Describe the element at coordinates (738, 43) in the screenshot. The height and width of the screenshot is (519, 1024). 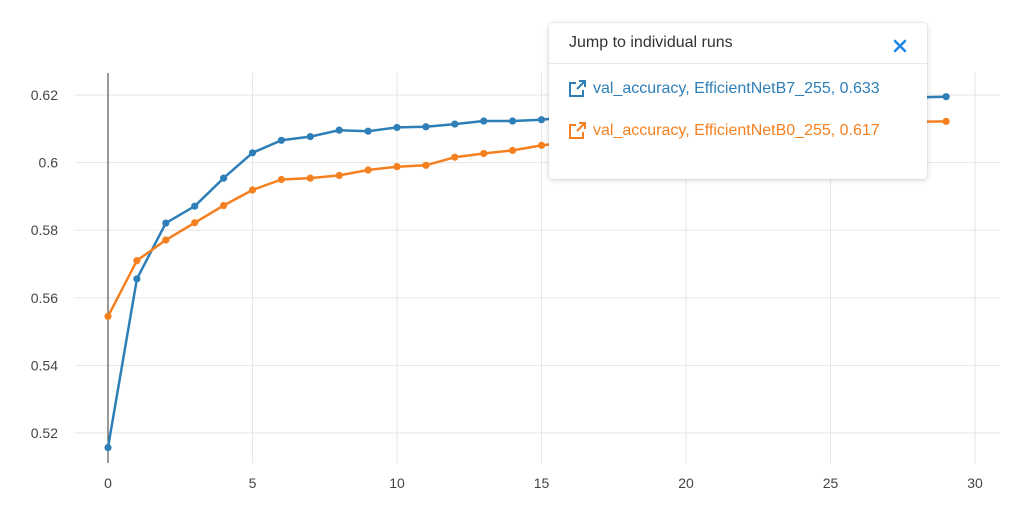
I see `popup-header: Jump to individual runs` at that location.